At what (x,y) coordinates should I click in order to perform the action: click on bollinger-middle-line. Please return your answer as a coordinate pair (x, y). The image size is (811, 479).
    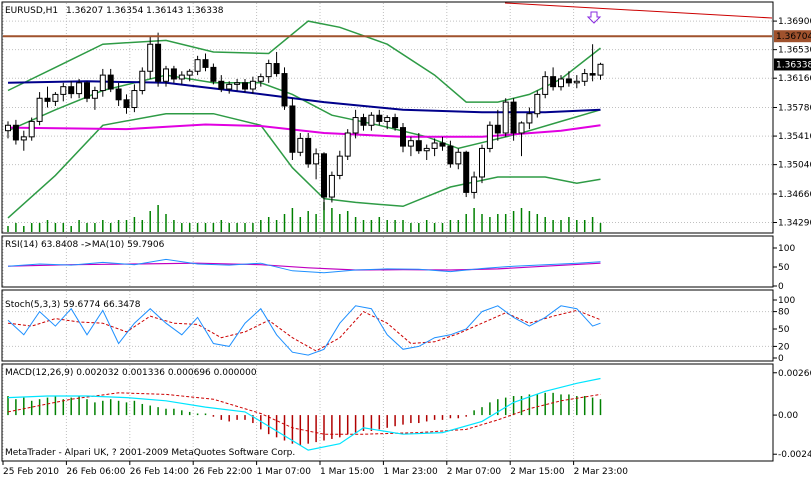
    Looking at the image, I should click on (304, 112).